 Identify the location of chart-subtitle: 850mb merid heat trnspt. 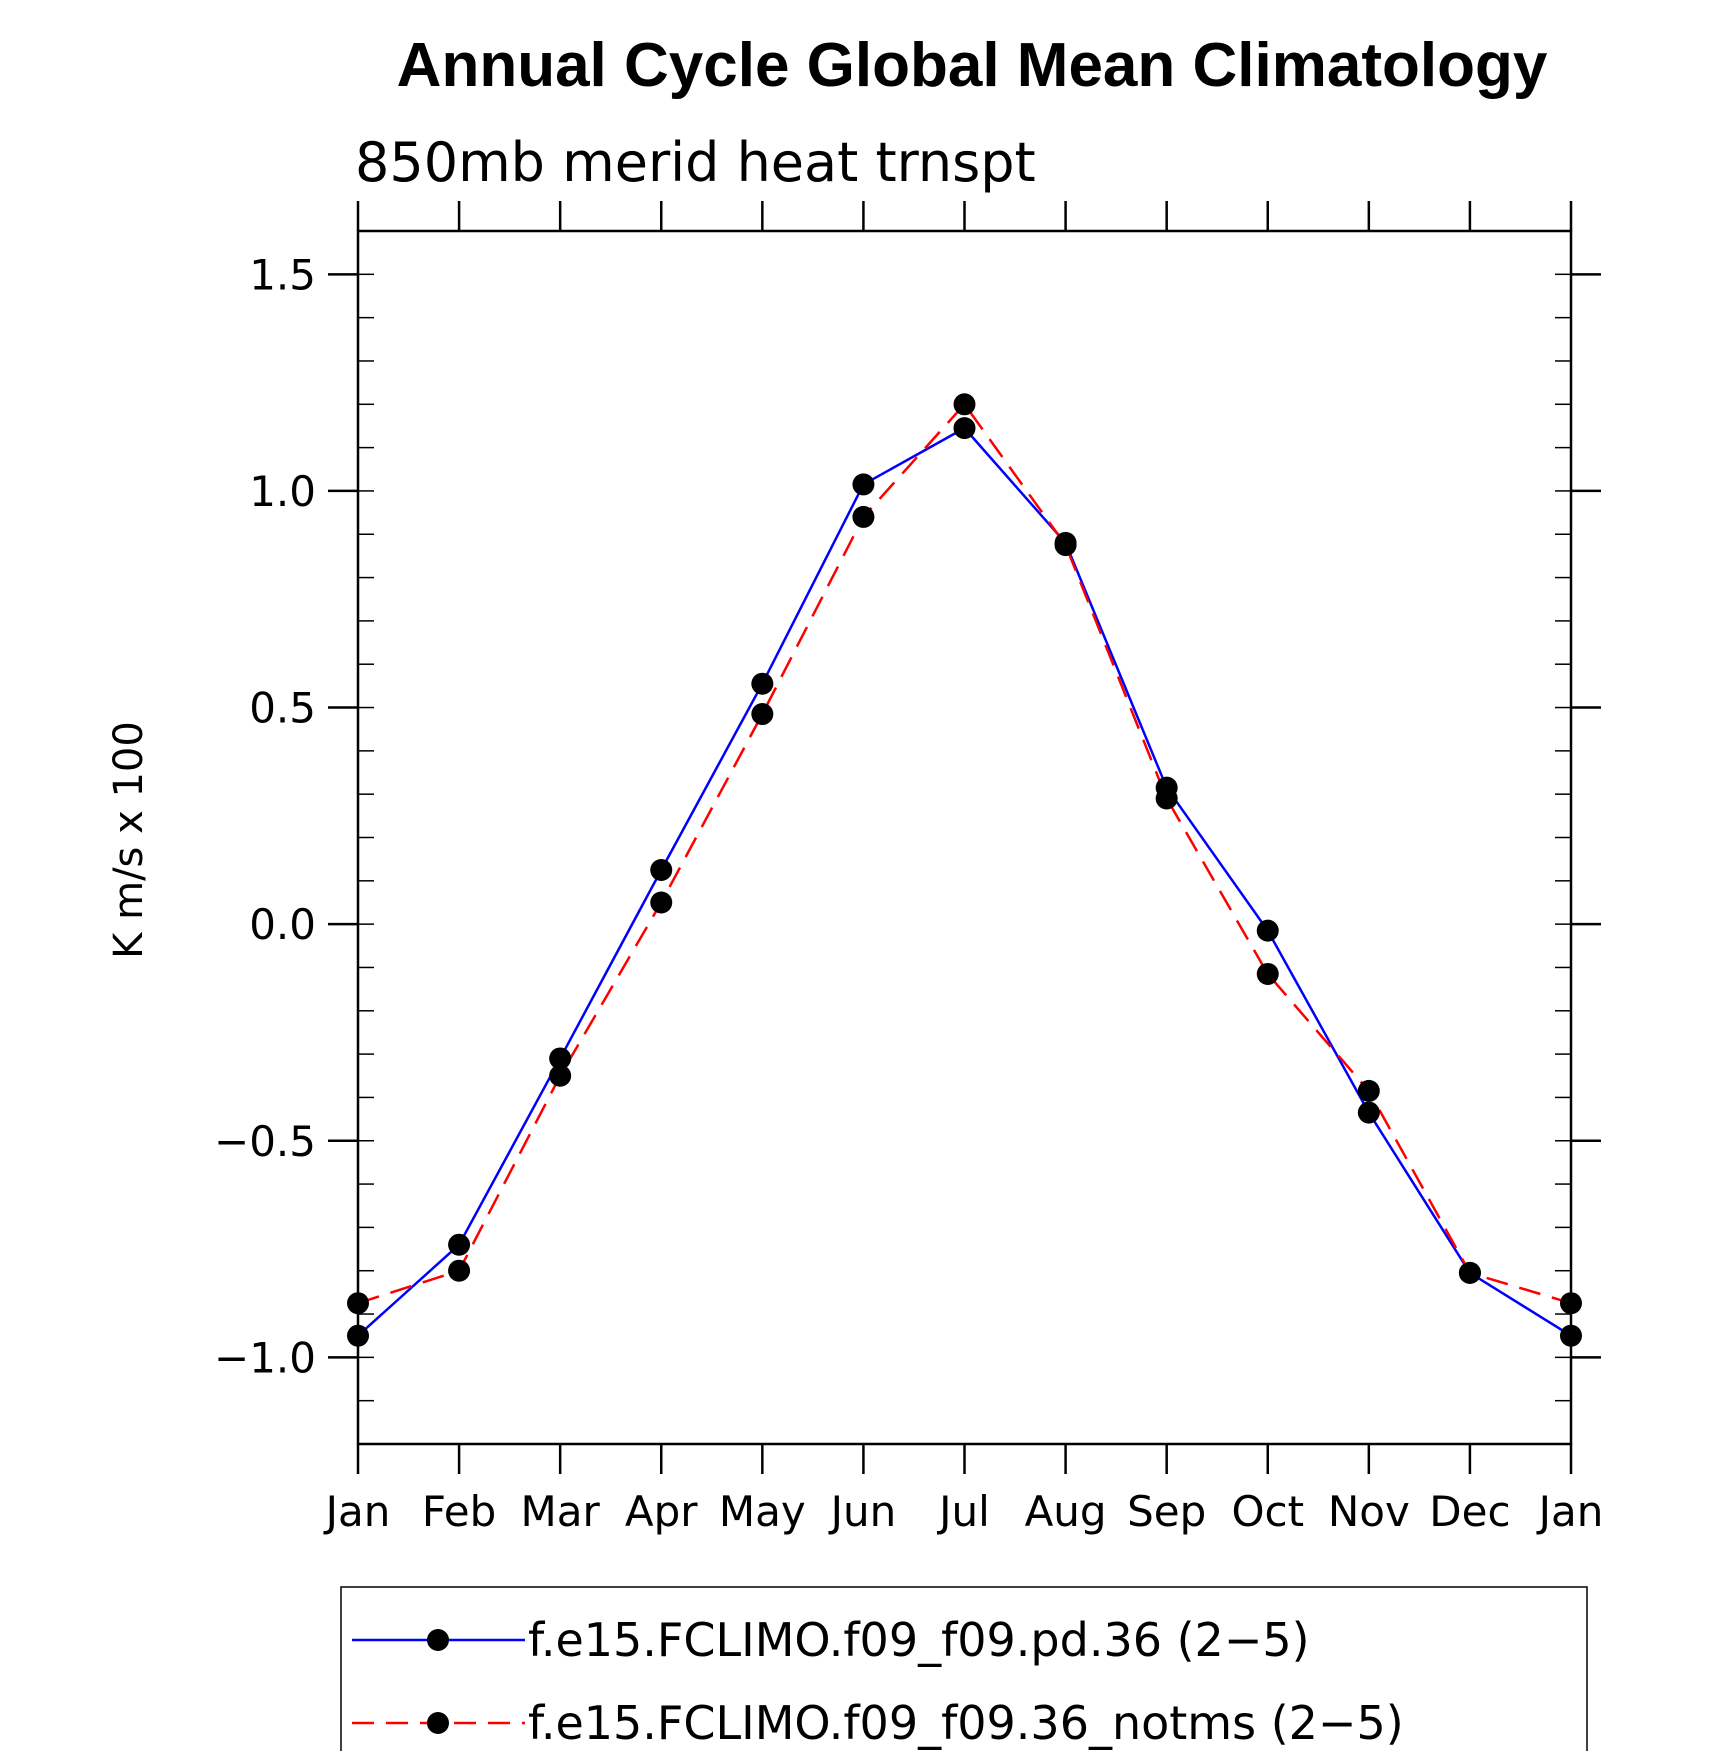
(695, 162).